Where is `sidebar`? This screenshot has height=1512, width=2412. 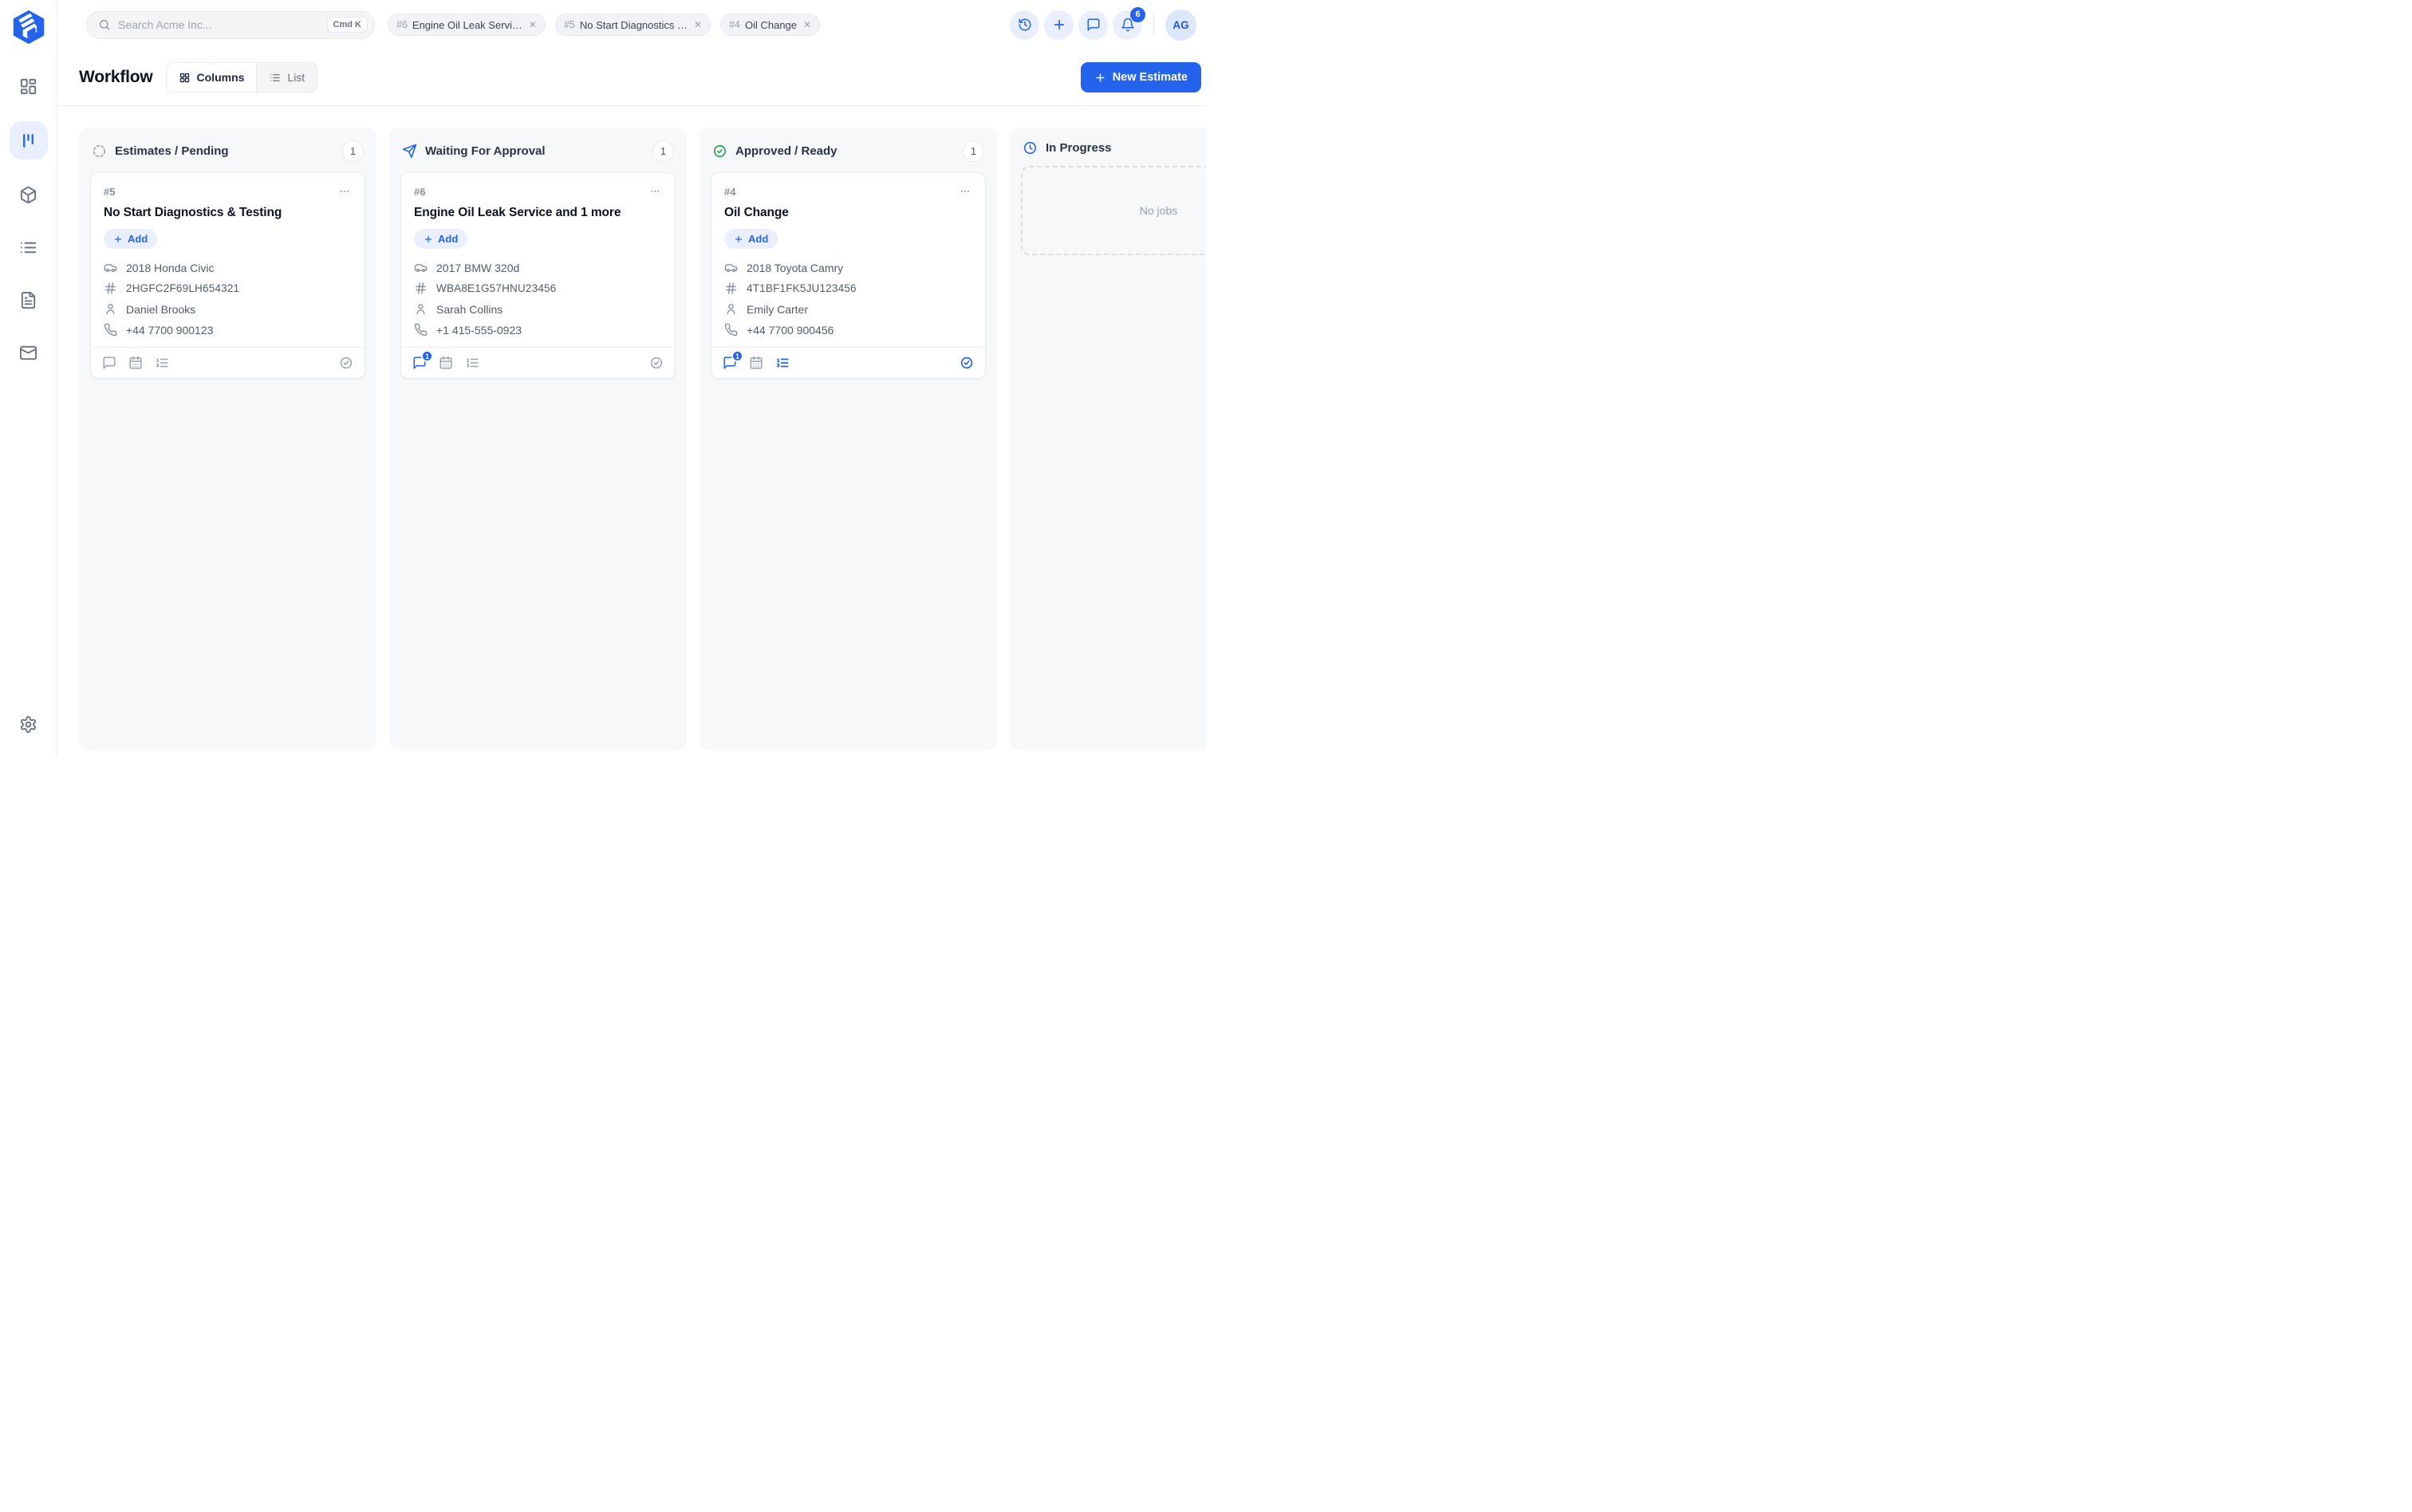 sidebar is located at coordinates (29, 378).